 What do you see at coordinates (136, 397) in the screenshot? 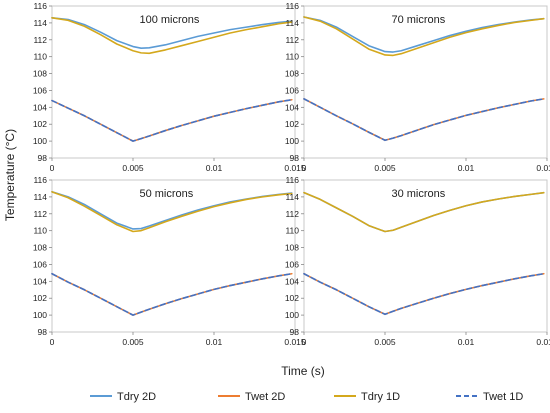
I see `legend-label: Tdry 2D` at bounding box center [136, 397].